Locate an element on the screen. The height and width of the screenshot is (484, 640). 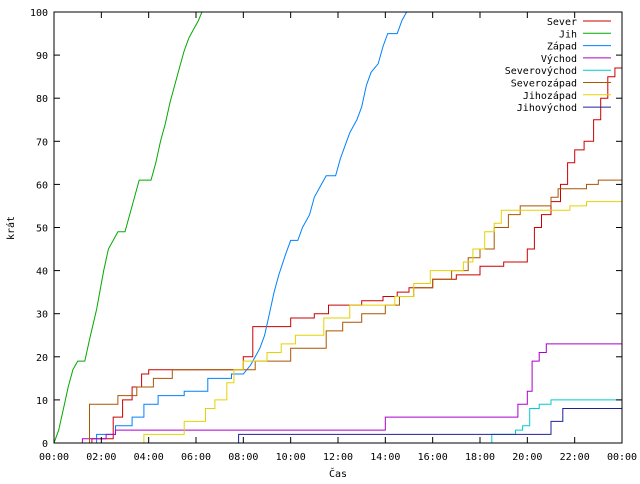
y-tick-label: 100 is located at coordinates (39, 13).